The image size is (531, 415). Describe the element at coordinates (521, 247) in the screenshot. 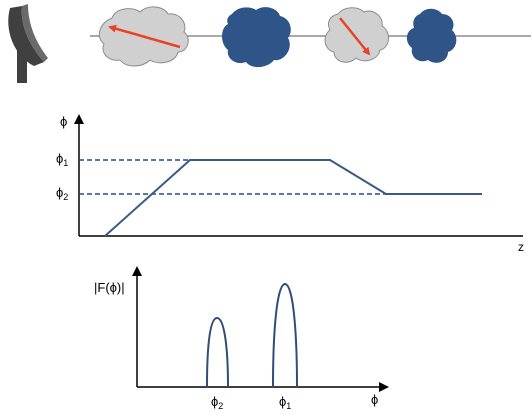

I see `profile-x-label: z` at that location.